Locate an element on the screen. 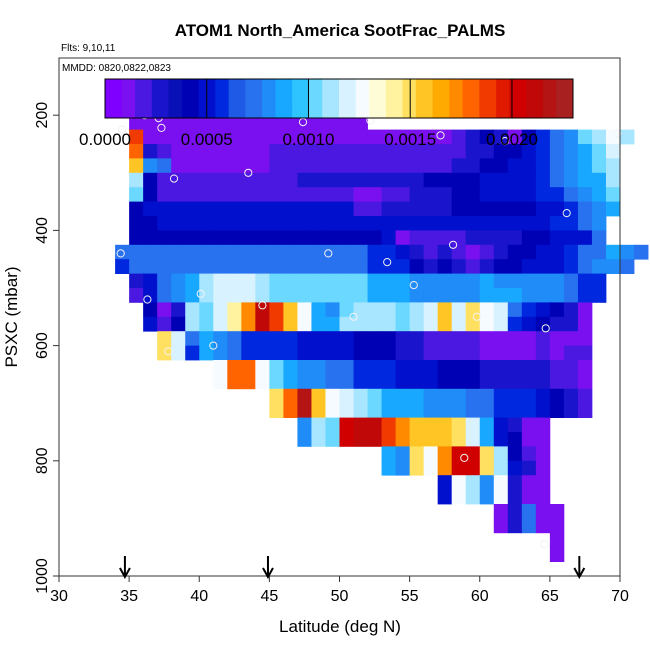 This screenshot has width=650, height=650. colorbar-tick-label: 0.0015 is located at coordinates (410, 139).